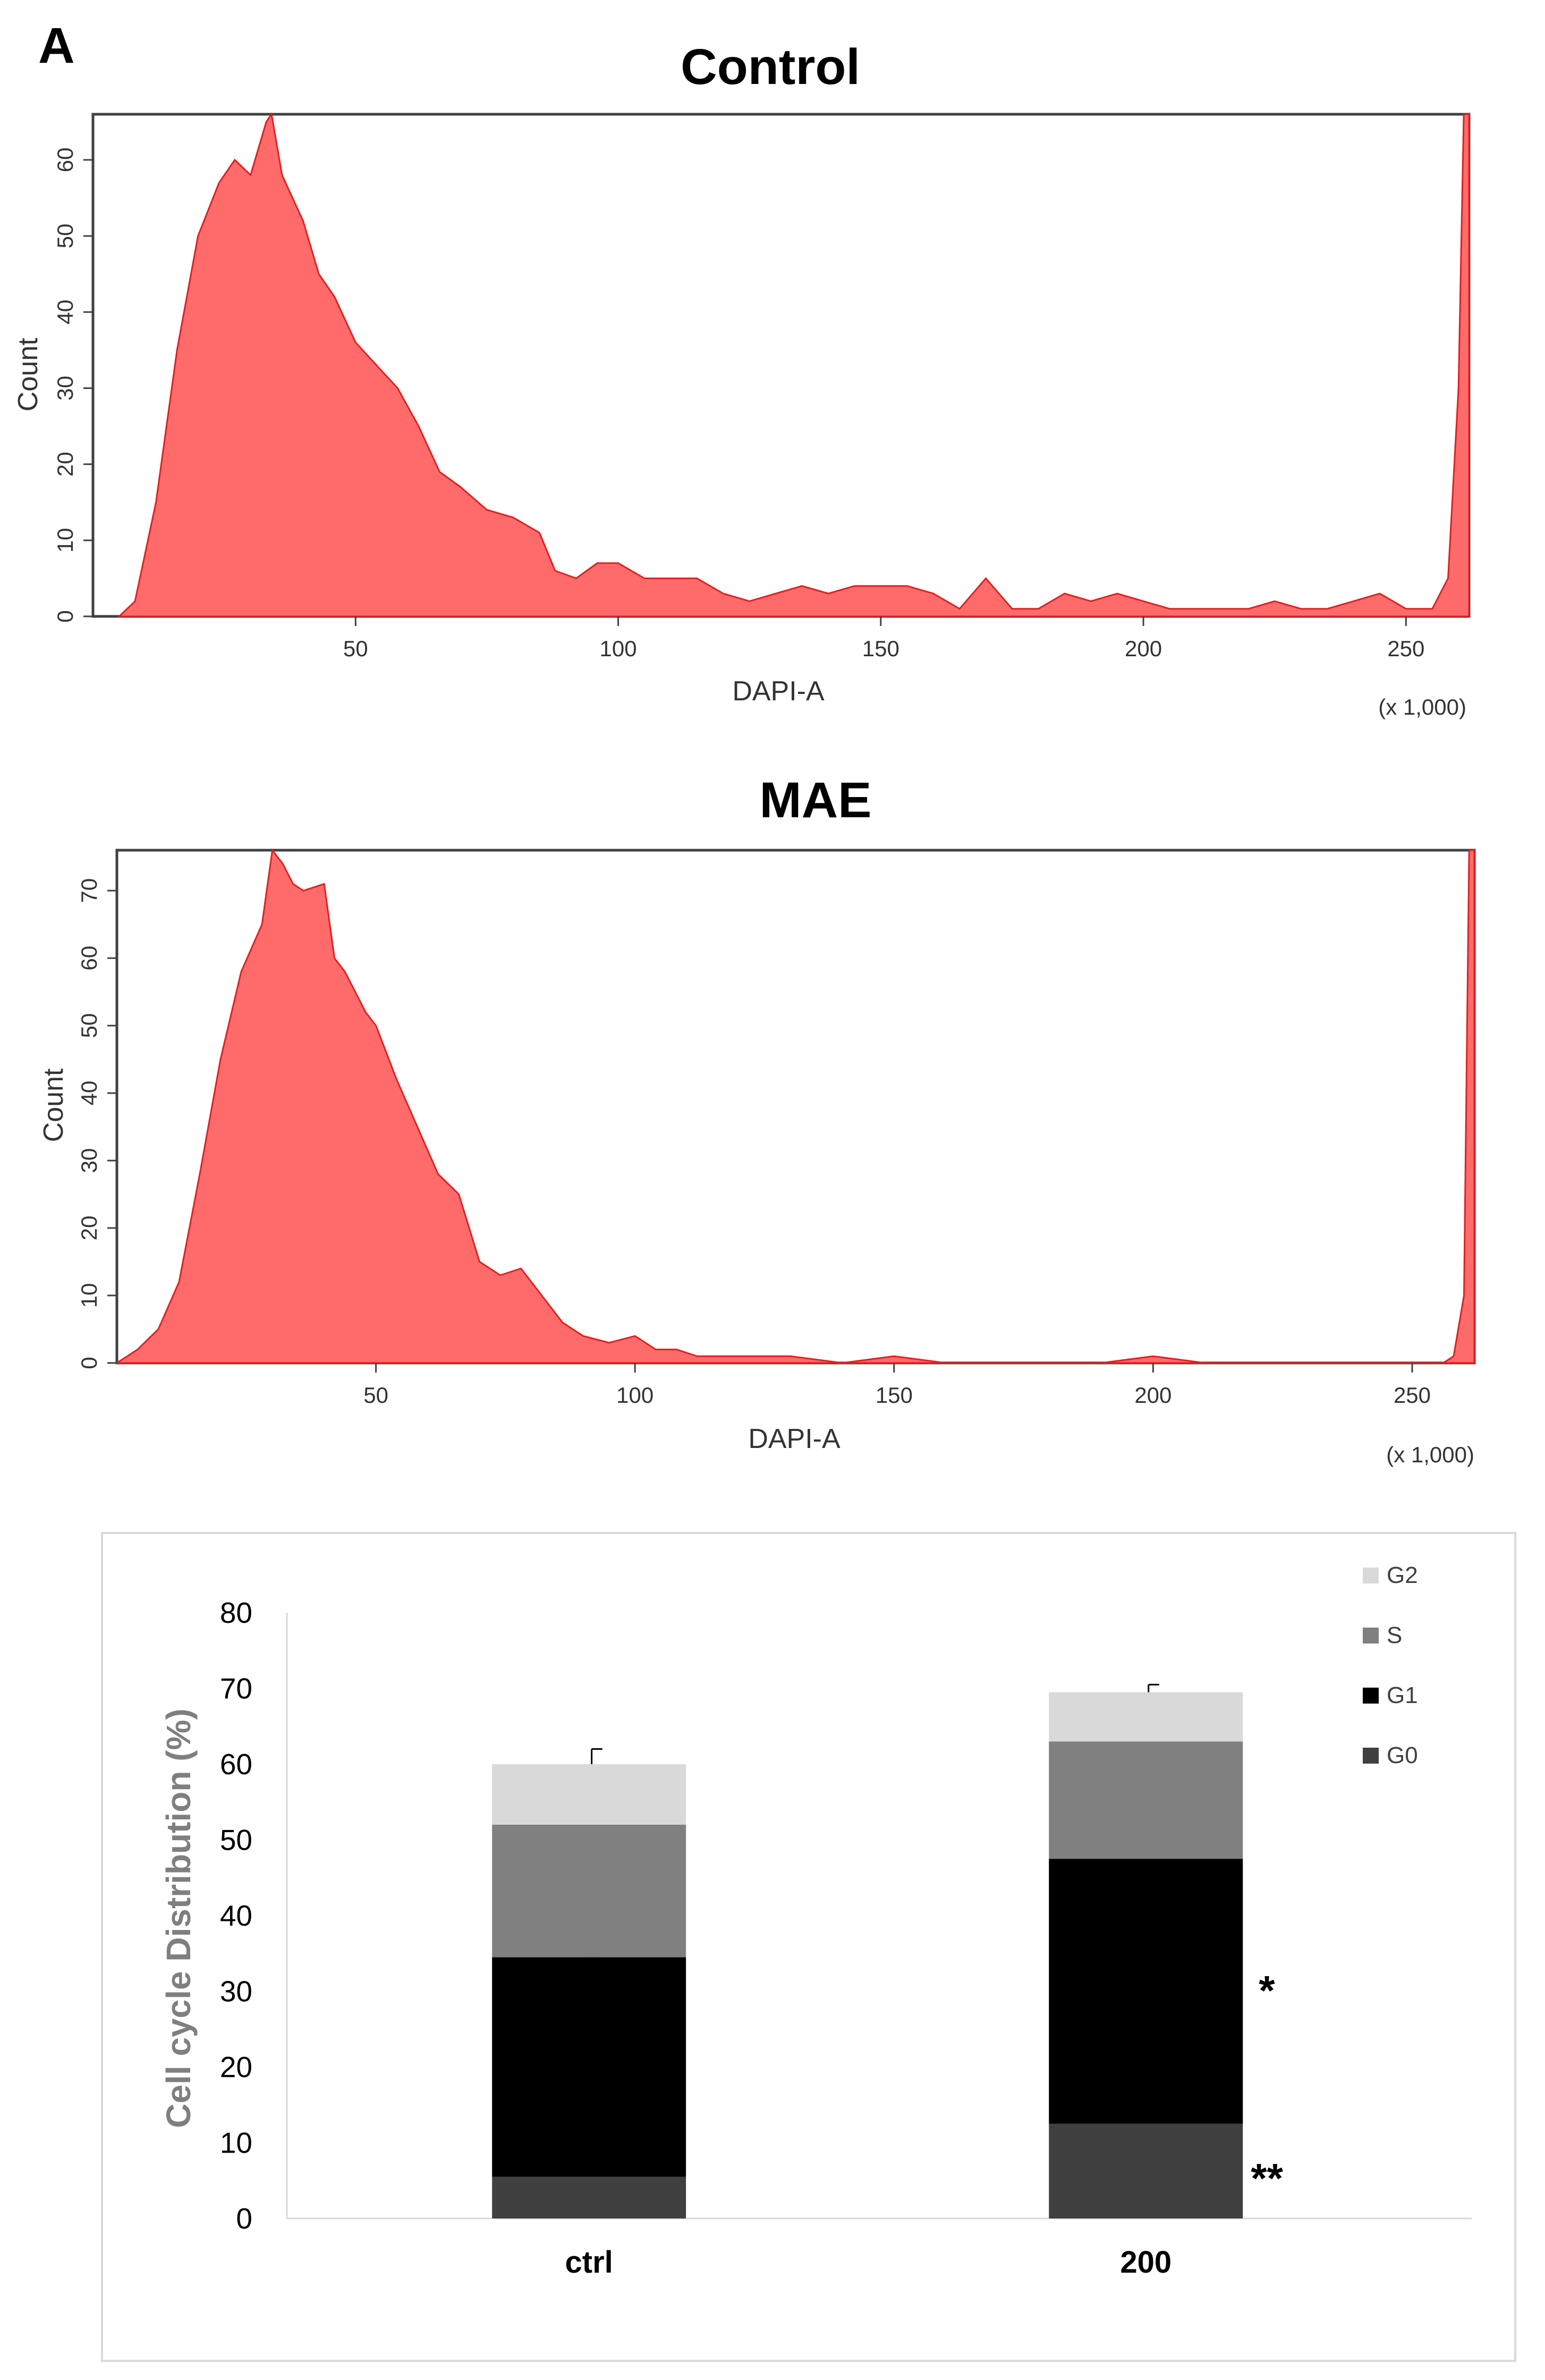  What do you see at coordinates (65, 616) in the screenshot?
I see `control-y-tick-label: 0` at bounding box center [65, 616].